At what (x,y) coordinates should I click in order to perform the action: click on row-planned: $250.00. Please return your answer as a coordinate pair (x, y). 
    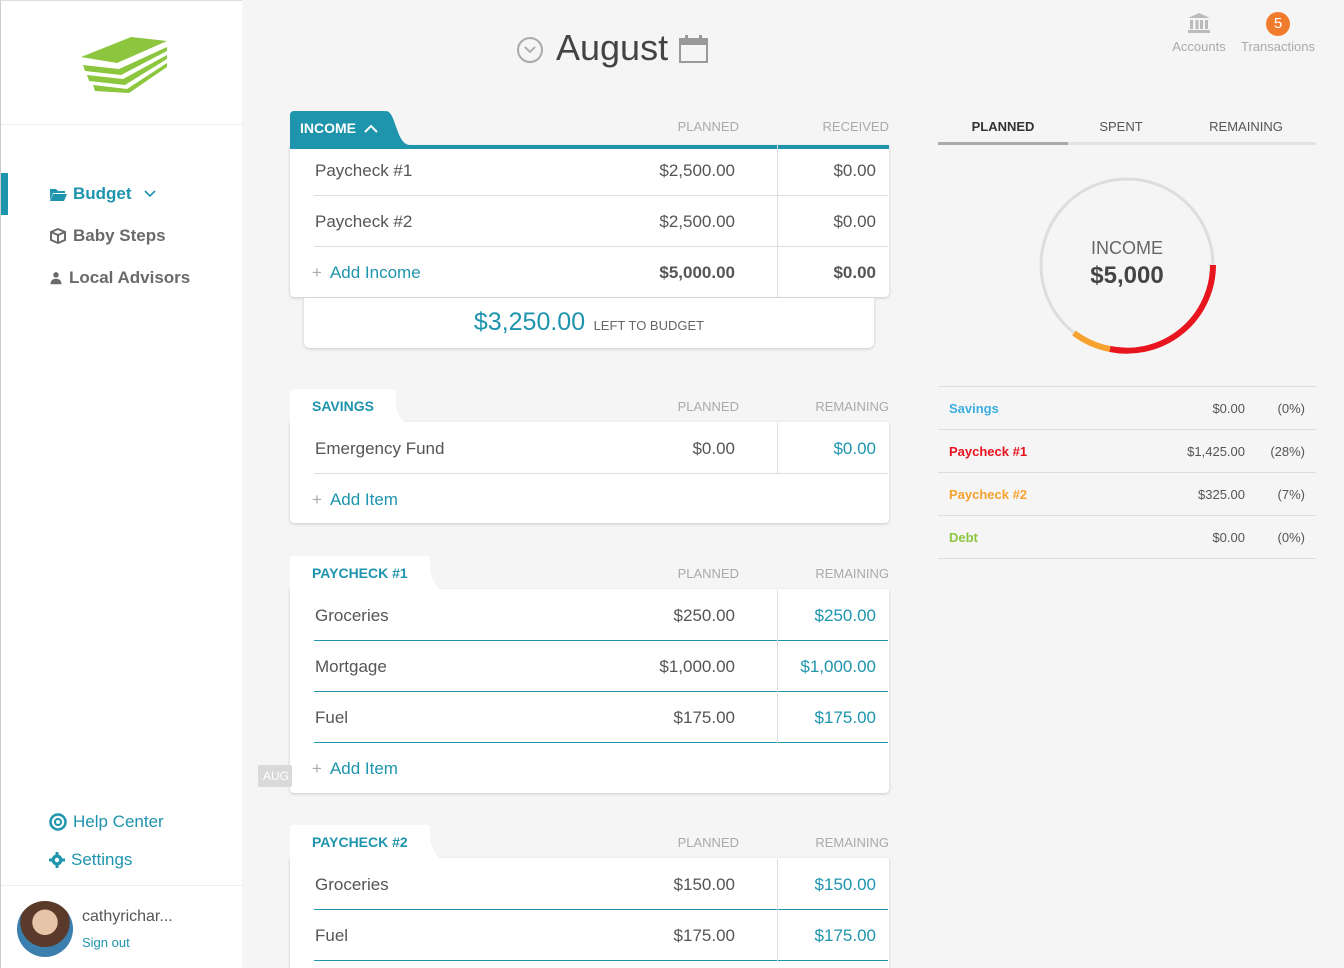
    Looking at the image, I should click on (704, 615).